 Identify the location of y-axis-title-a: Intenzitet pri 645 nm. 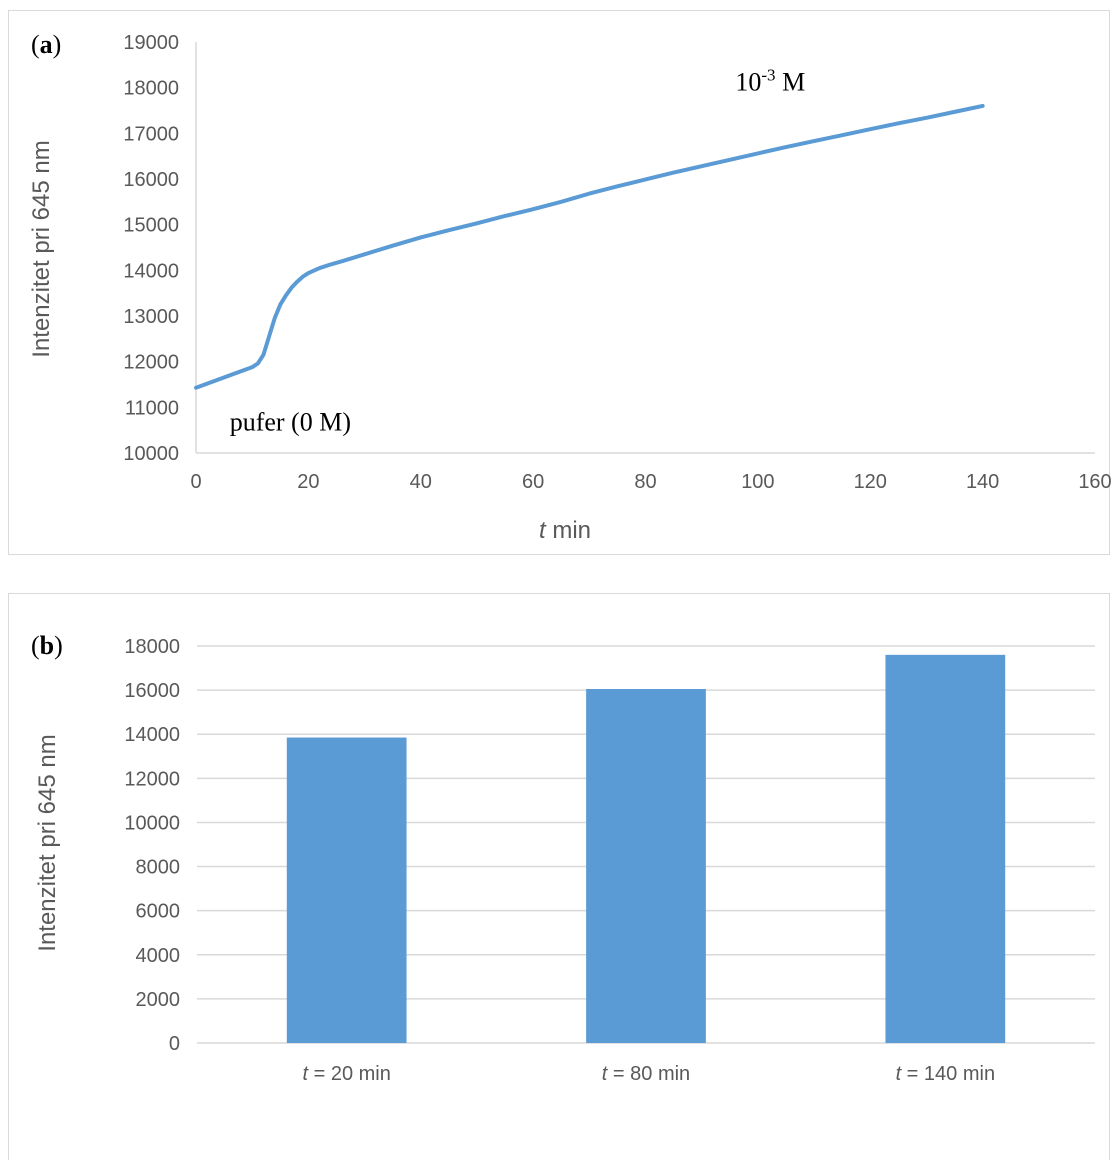
(41, 248).